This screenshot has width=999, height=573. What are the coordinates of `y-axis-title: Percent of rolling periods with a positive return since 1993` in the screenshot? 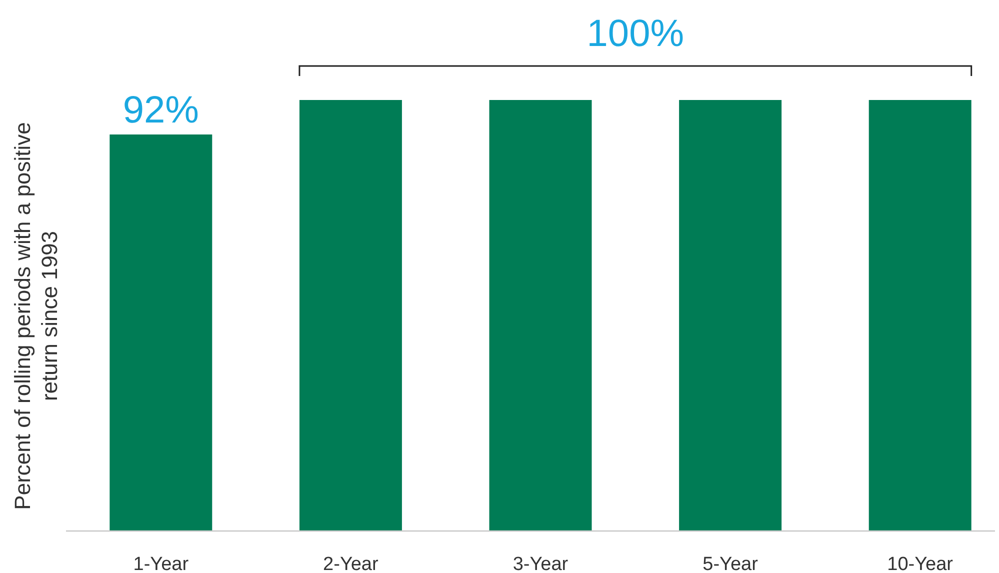 It's located at (36, 316).